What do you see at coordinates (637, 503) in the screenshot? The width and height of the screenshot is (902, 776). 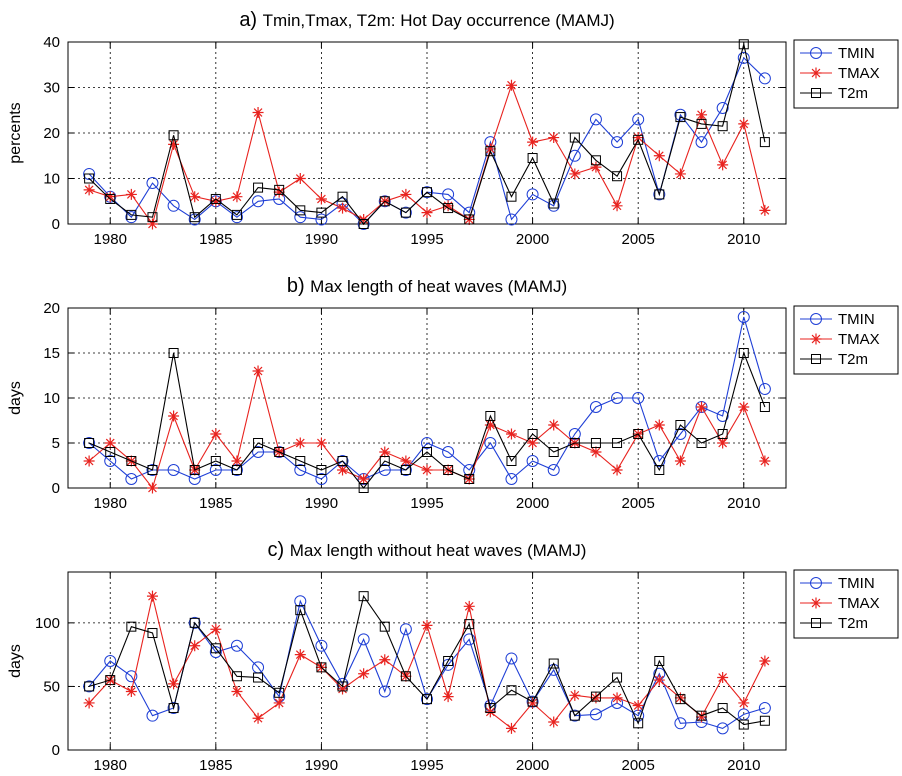 I see `x-tick-label: 2005` at bounding box center [637, 503].